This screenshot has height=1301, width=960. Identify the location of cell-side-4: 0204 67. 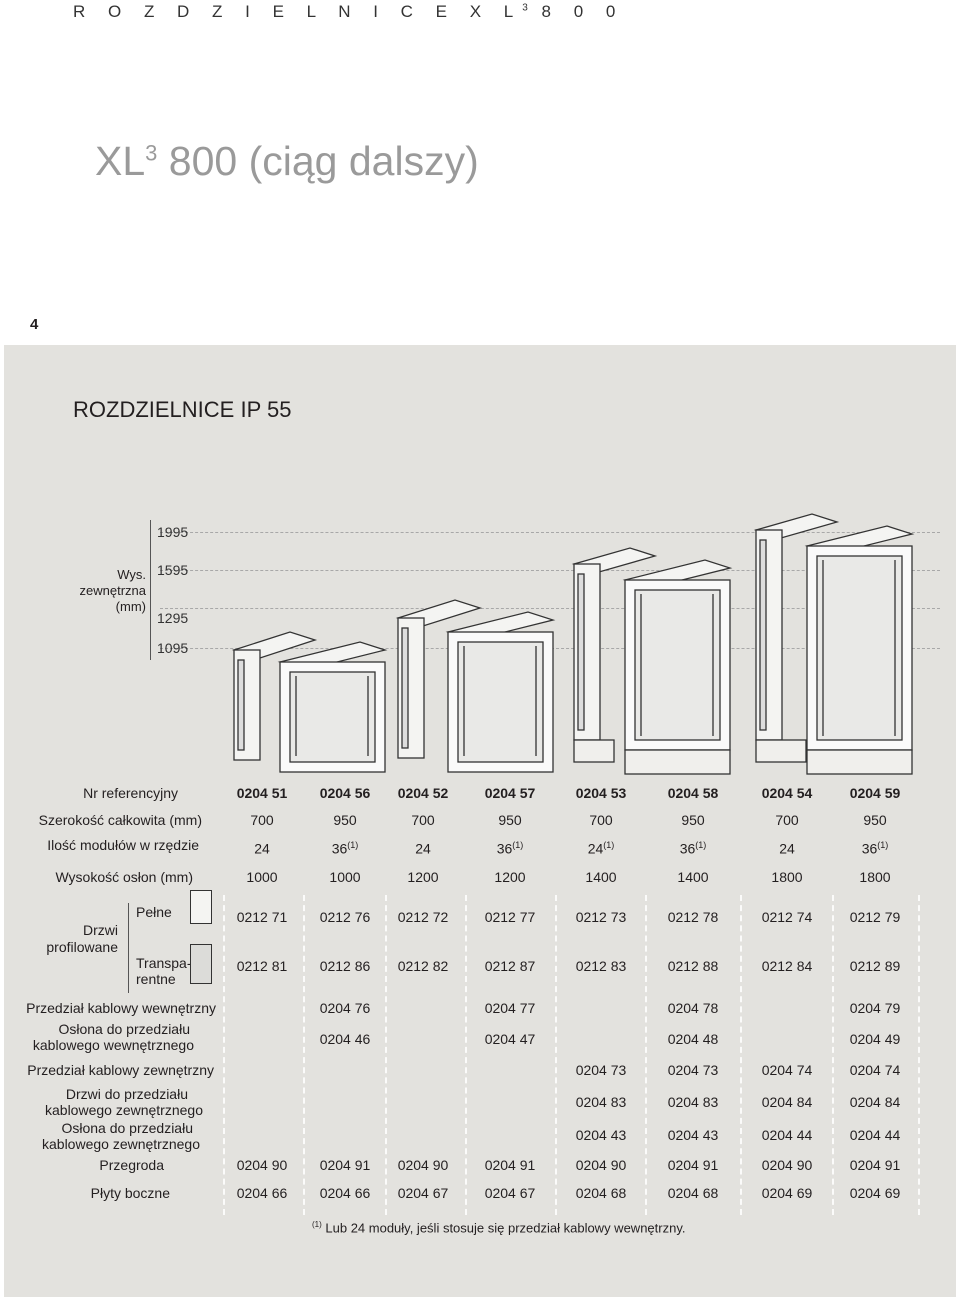
(510, 1193).